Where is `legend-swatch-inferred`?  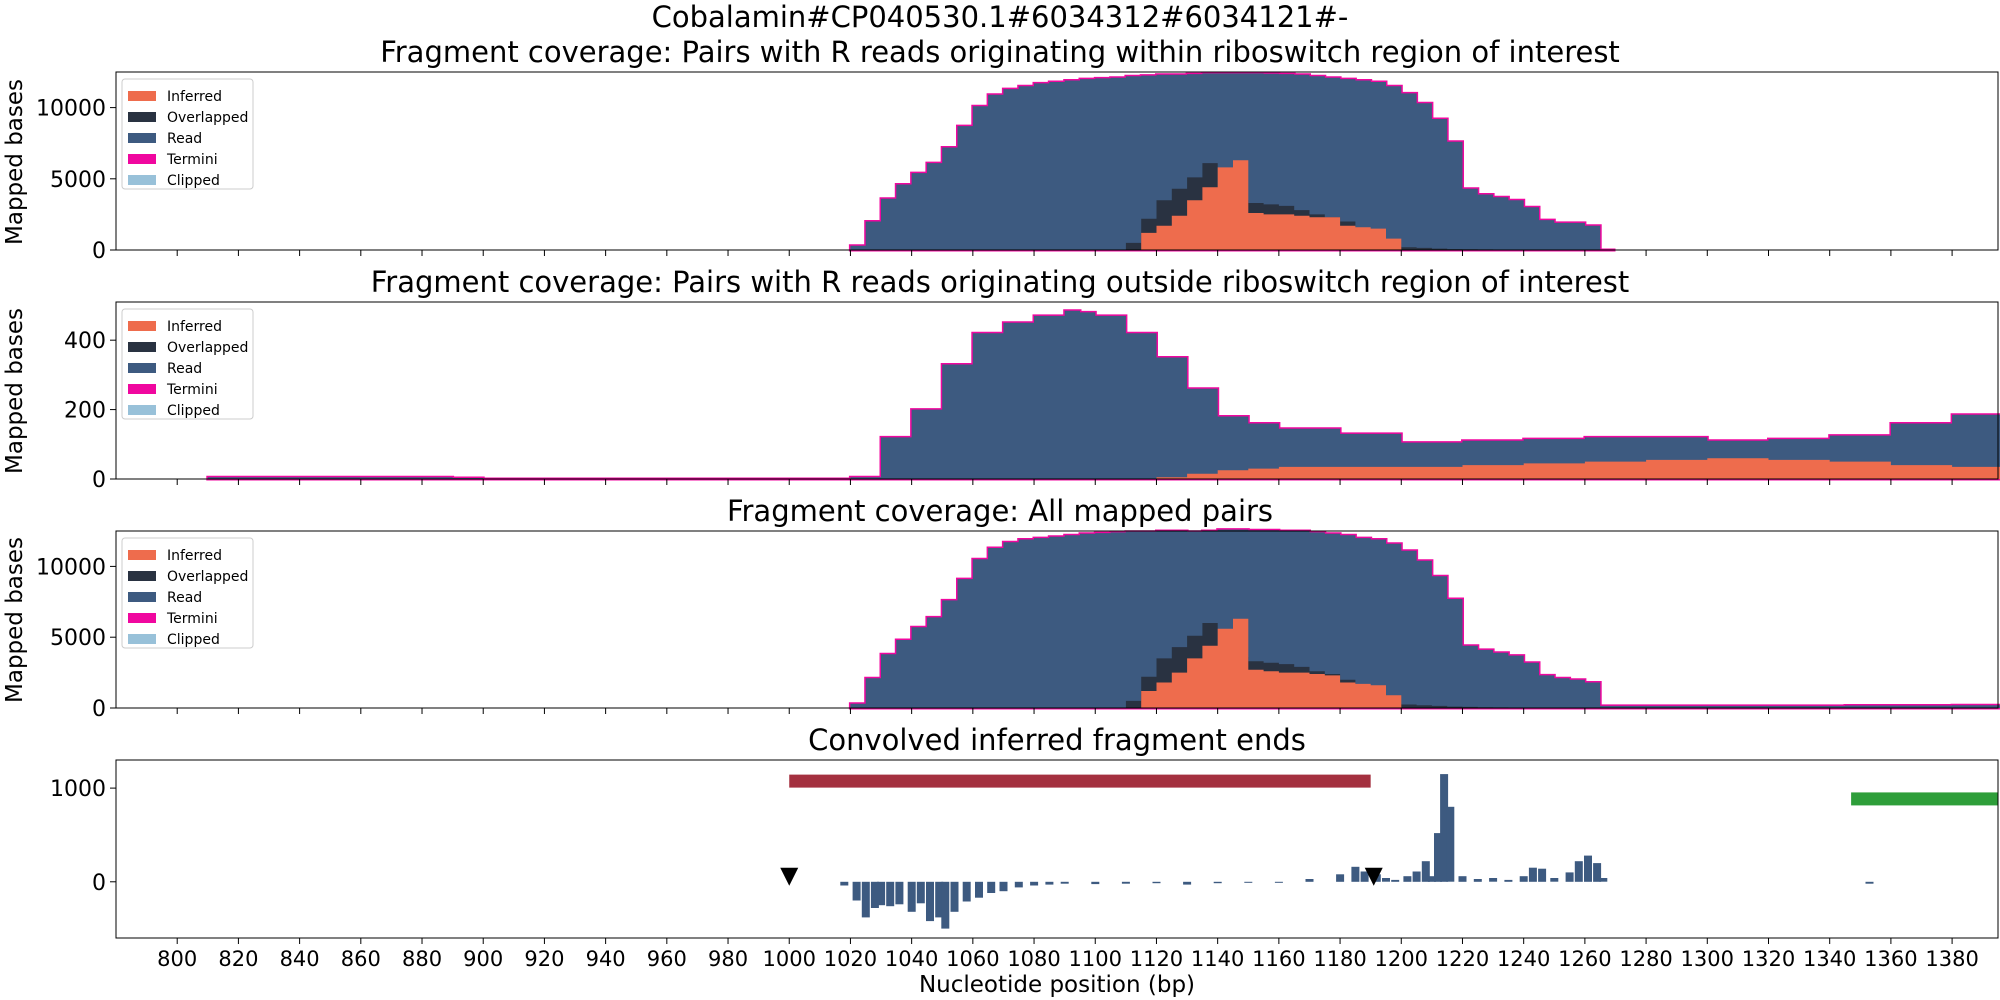
legend-swatch-inferred is located at coordinates (142, 555).